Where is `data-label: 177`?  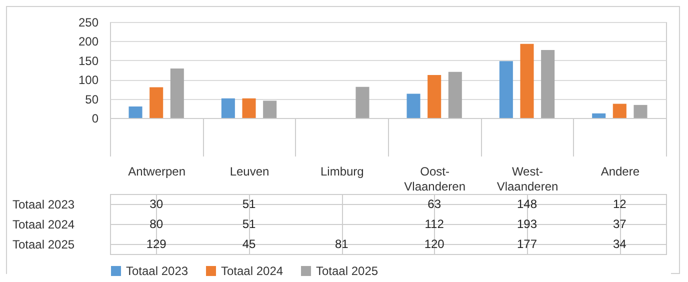
data-label: 177 is located at coordinates (527, 244).